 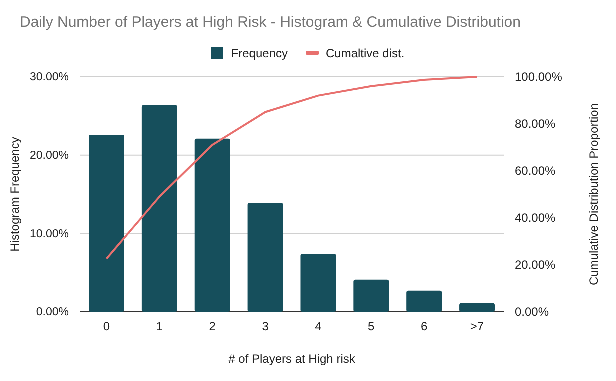 I want to click on y2-axis-title: Cumulative Distribution Proportion, so click(x=594, y=194).